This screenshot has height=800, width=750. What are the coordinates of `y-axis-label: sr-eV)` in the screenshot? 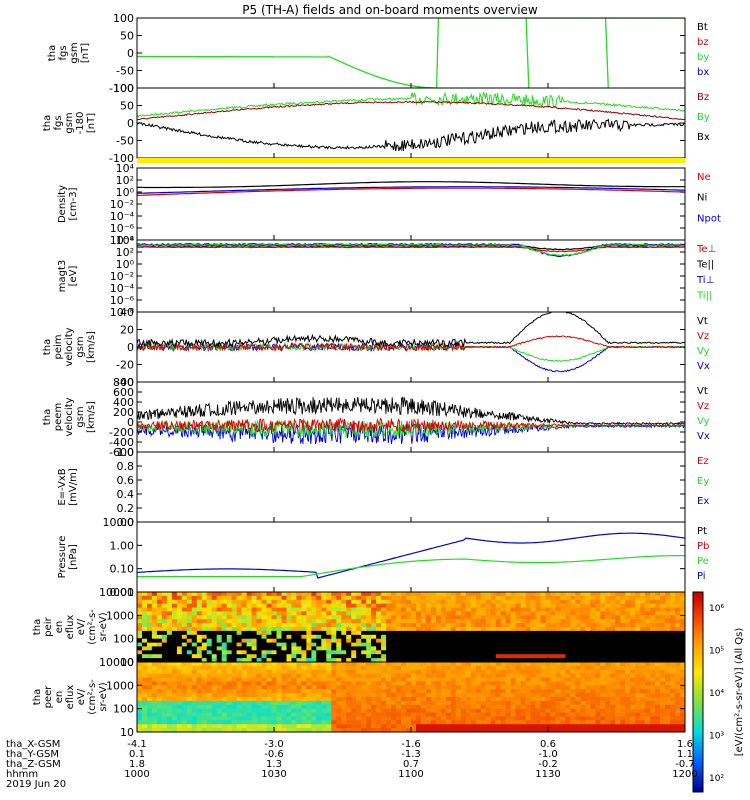 It's located at (103, 696).